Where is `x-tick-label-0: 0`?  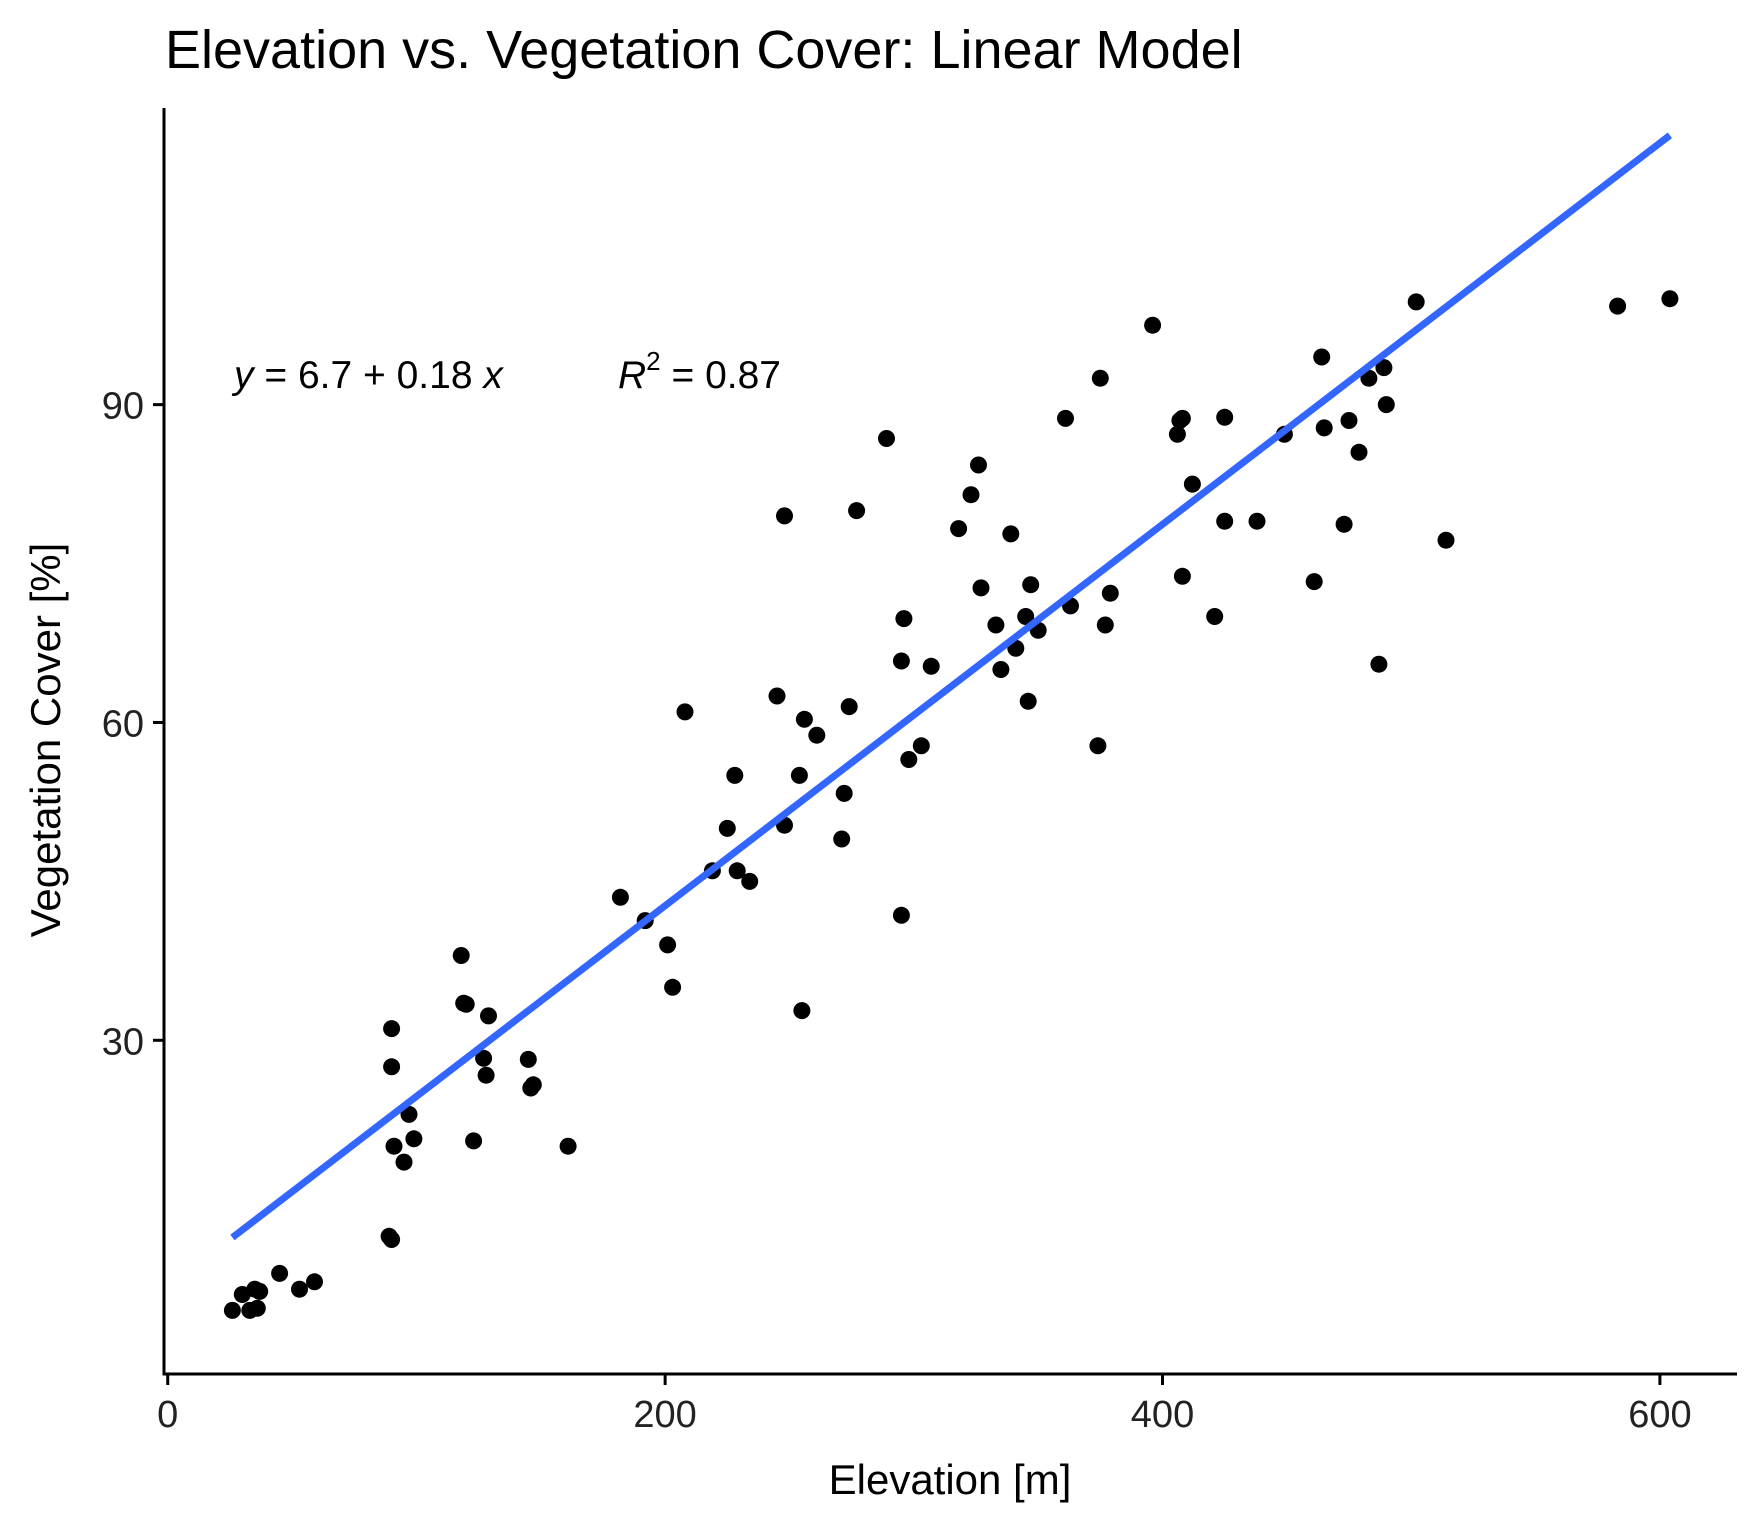 x-tick-label-0: 0 is located at coordinates (167, 1415).